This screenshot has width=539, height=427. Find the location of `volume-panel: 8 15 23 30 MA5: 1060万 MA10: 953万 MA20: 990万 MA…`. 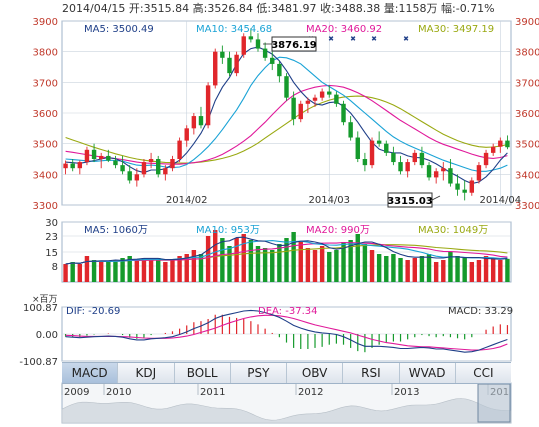

volume-panel: 8 15 23 30 MA5: 1060万 MA10: 953万 MA20: 990万 MA… is located at coordinates (278, 250).